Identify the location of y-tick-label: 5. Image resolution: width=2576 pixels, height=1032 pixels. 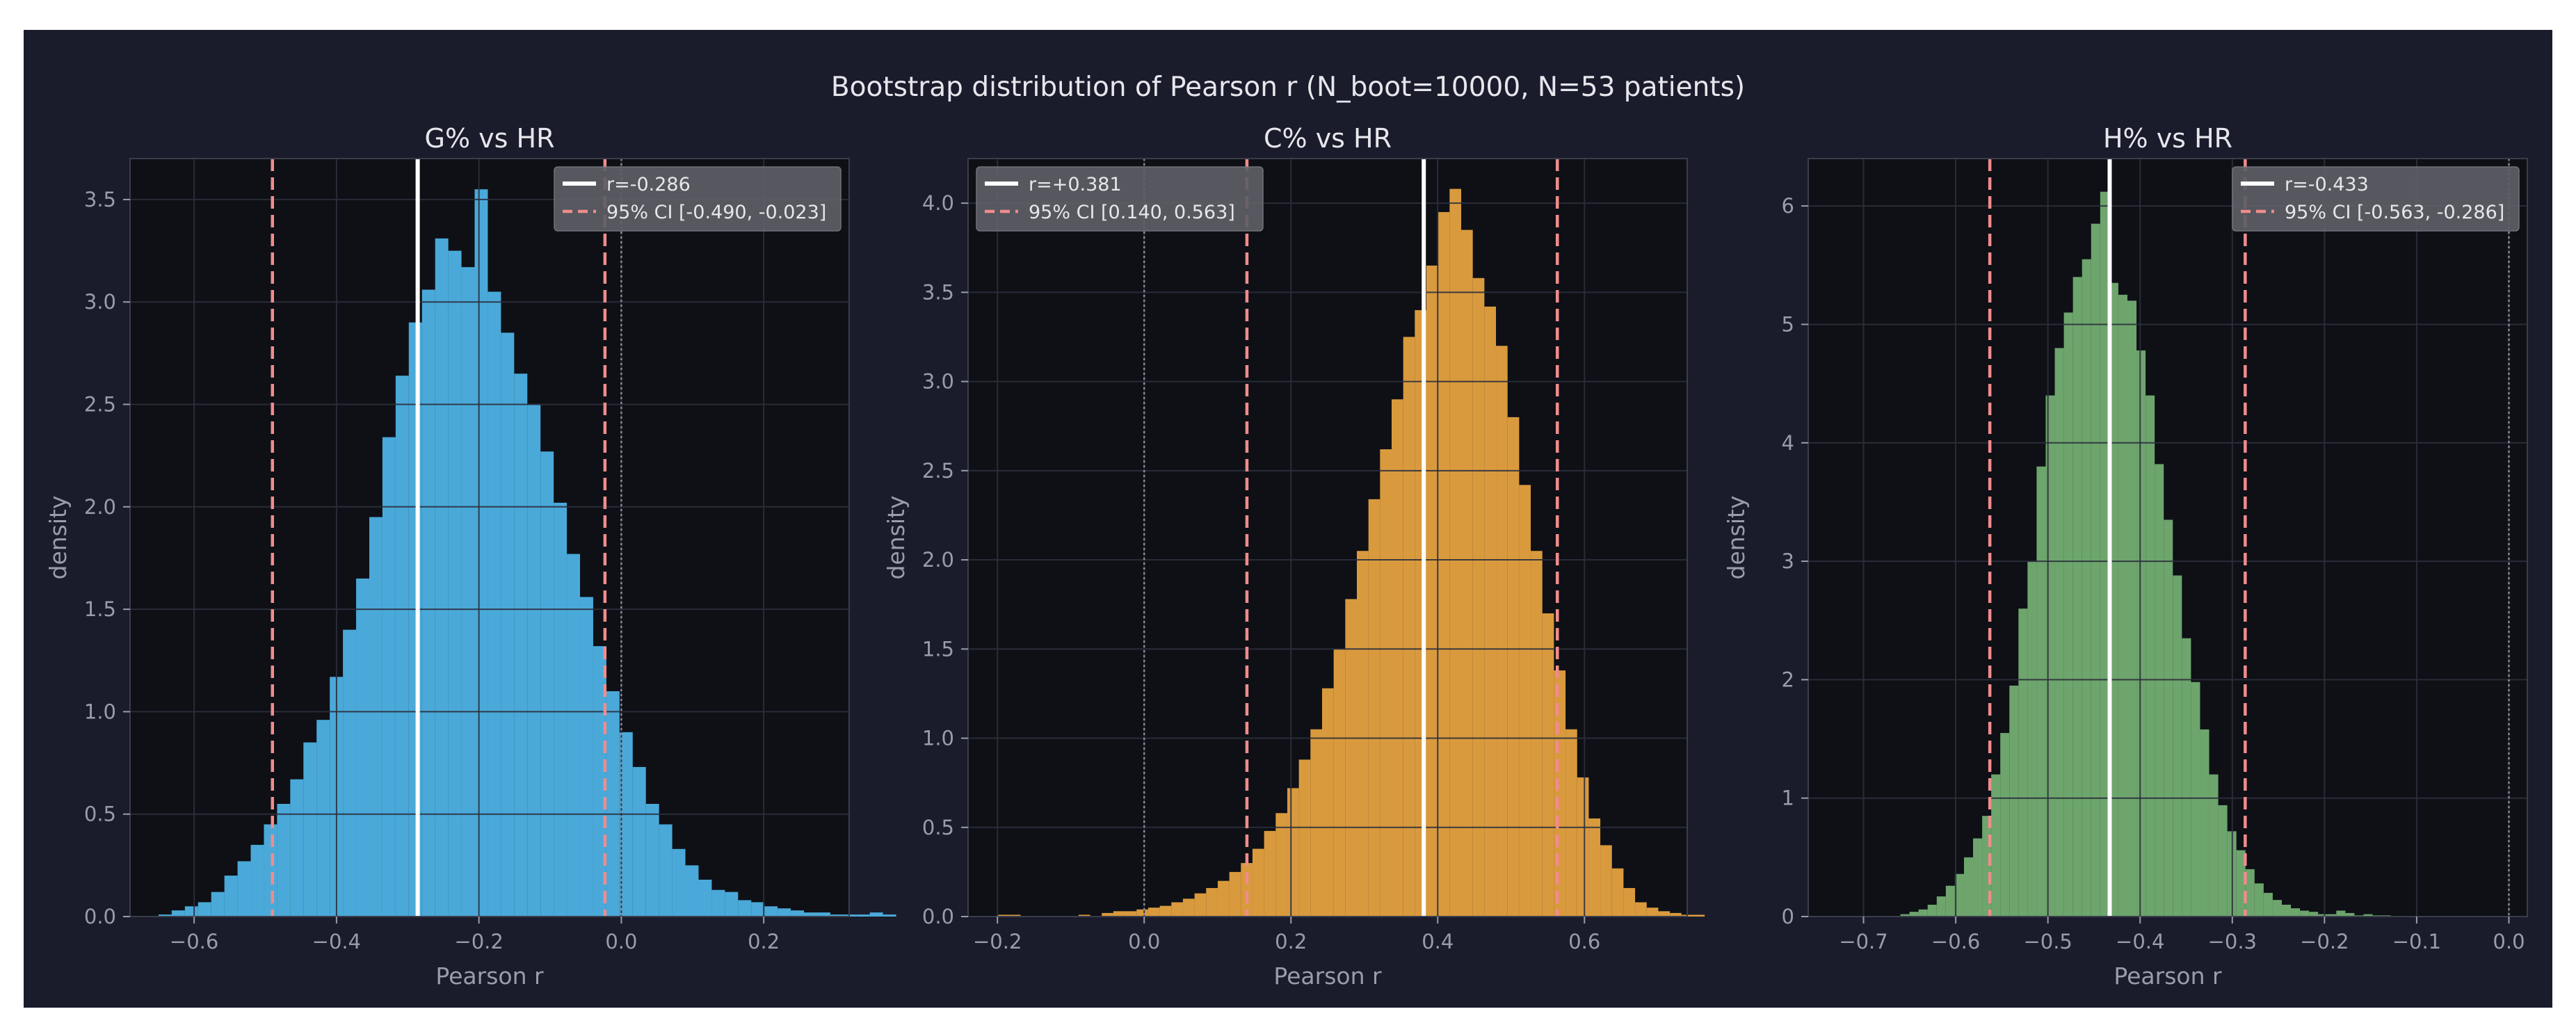
(1788, 324).